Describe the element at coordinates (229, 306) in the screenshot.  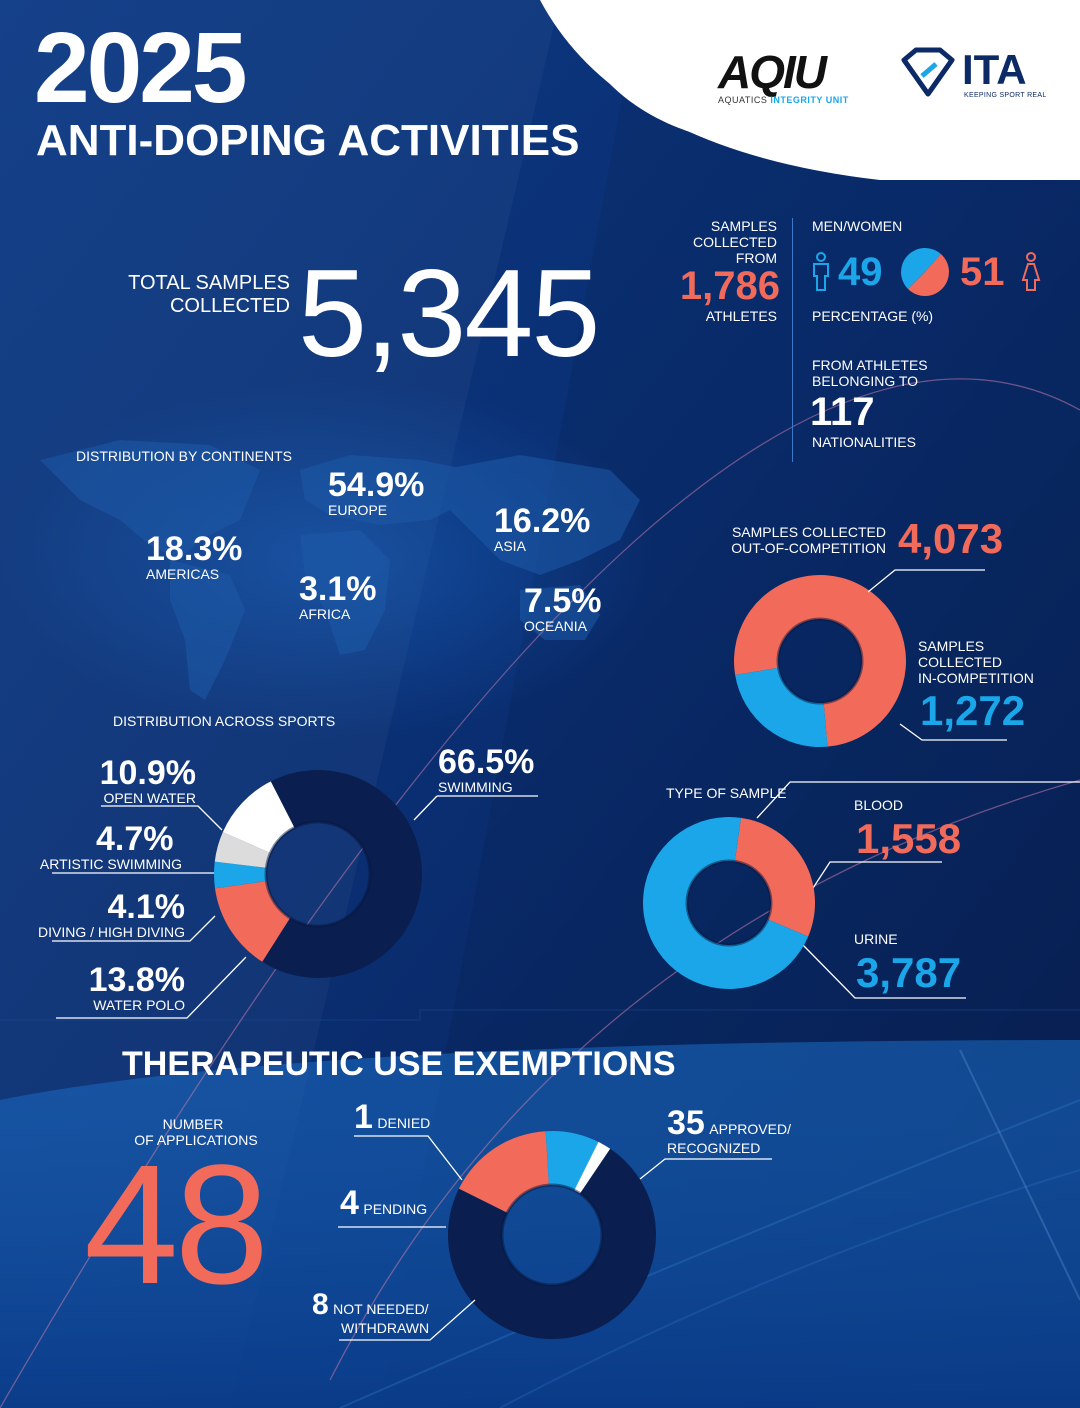
I see `total-samples-label-2: COLLECTED` at that location.